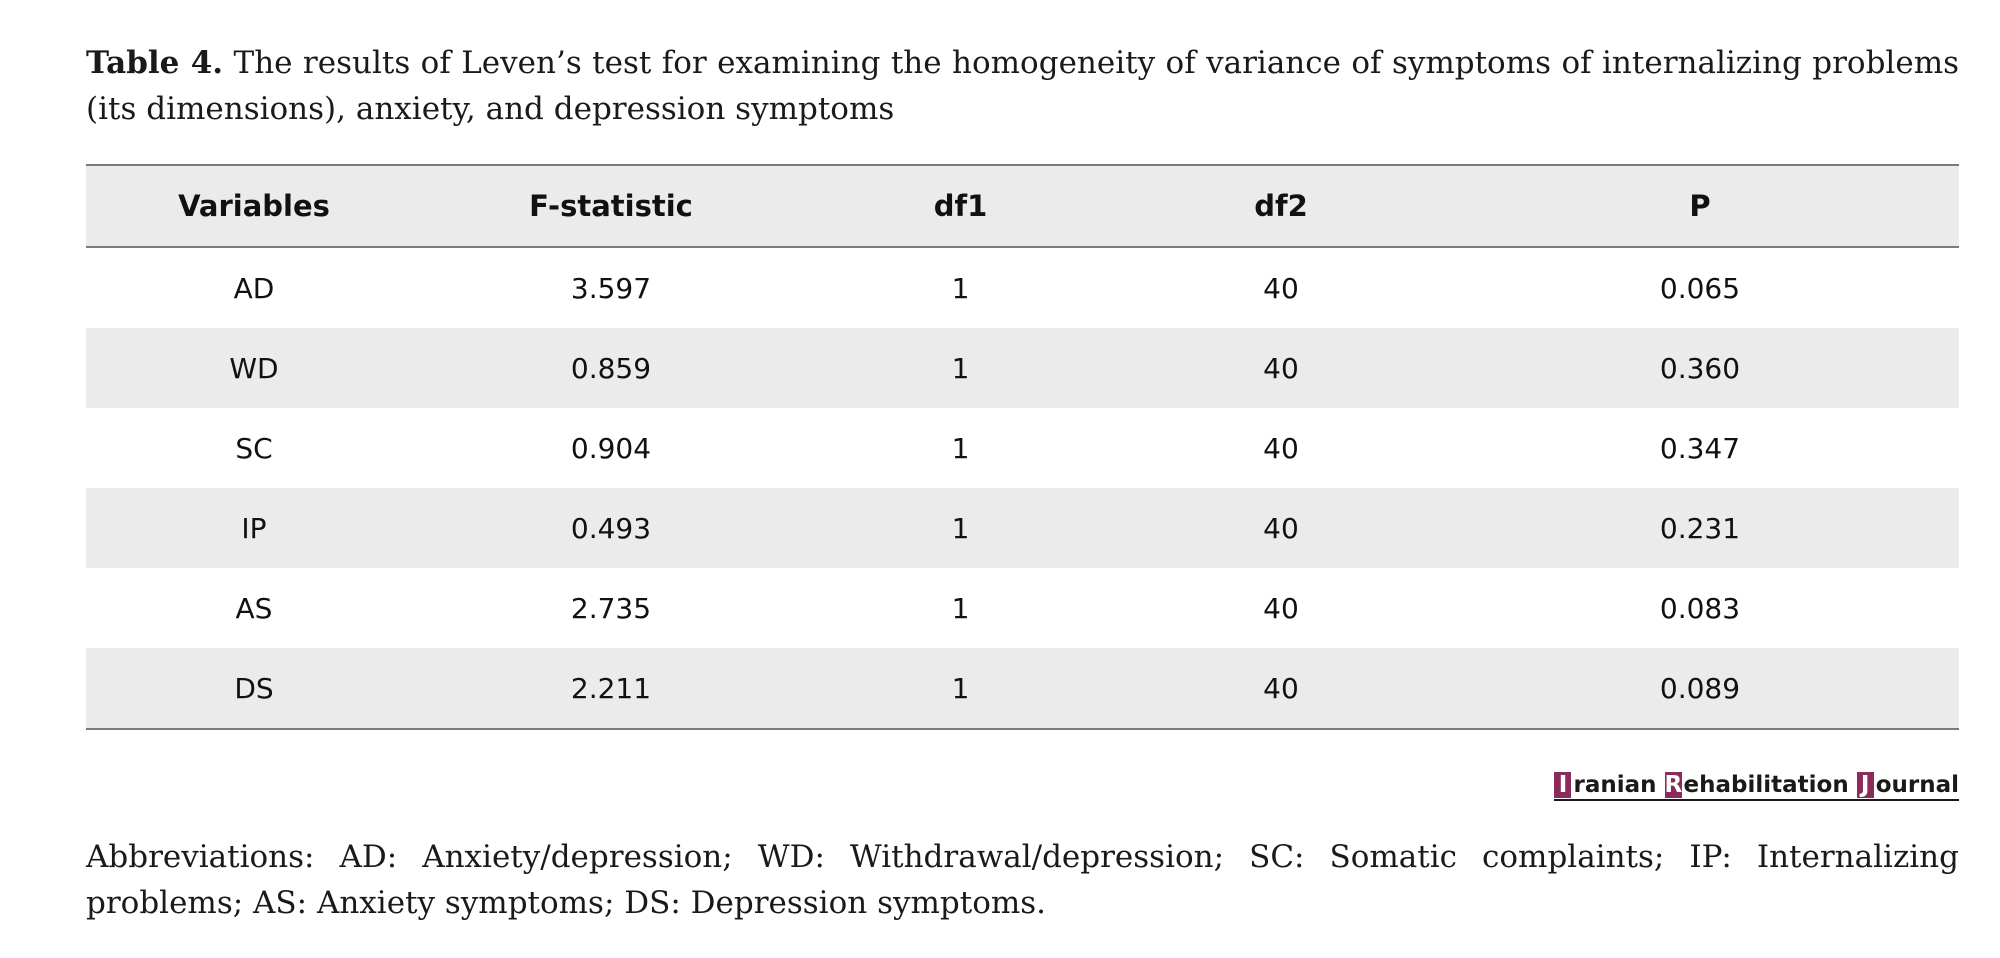 This screenshot has height=958, width=2000. Describe the element at coordinates (1700, 608) in the screenshot. I see `cell-p: 0.083` at that location.